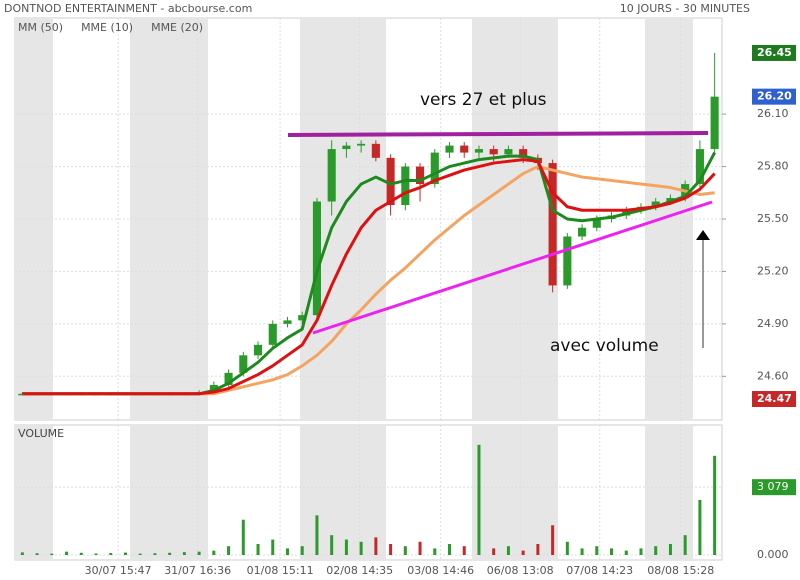  Describe the element at coordinates (773, 375) in the screenshot. I see `y-tick-label: 24.60` at that location.